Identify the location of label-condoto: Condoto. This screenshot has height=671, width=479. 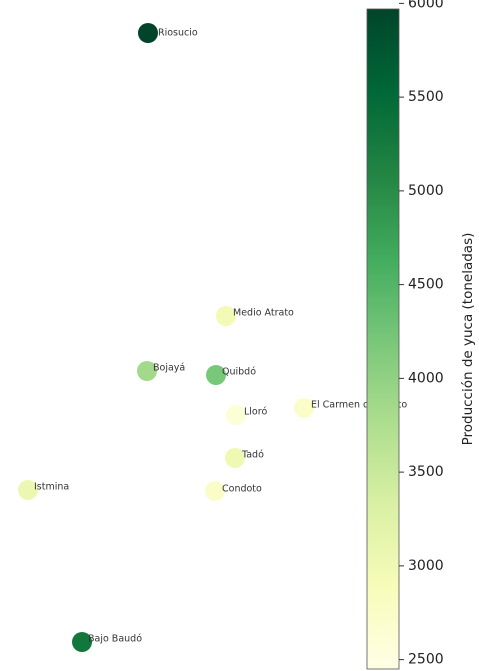
(242, 489).